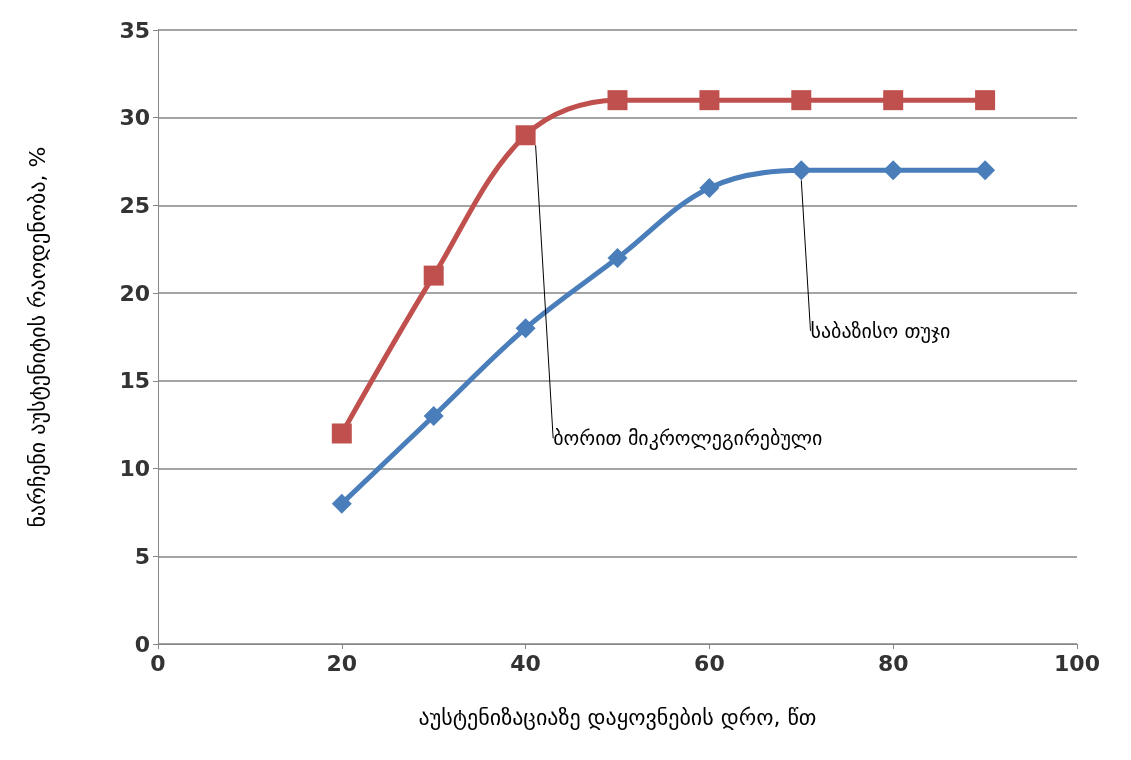  Describe the element at coordinates (709, 663) in the screenshot. I see `x-tick-label: 60` at that location.